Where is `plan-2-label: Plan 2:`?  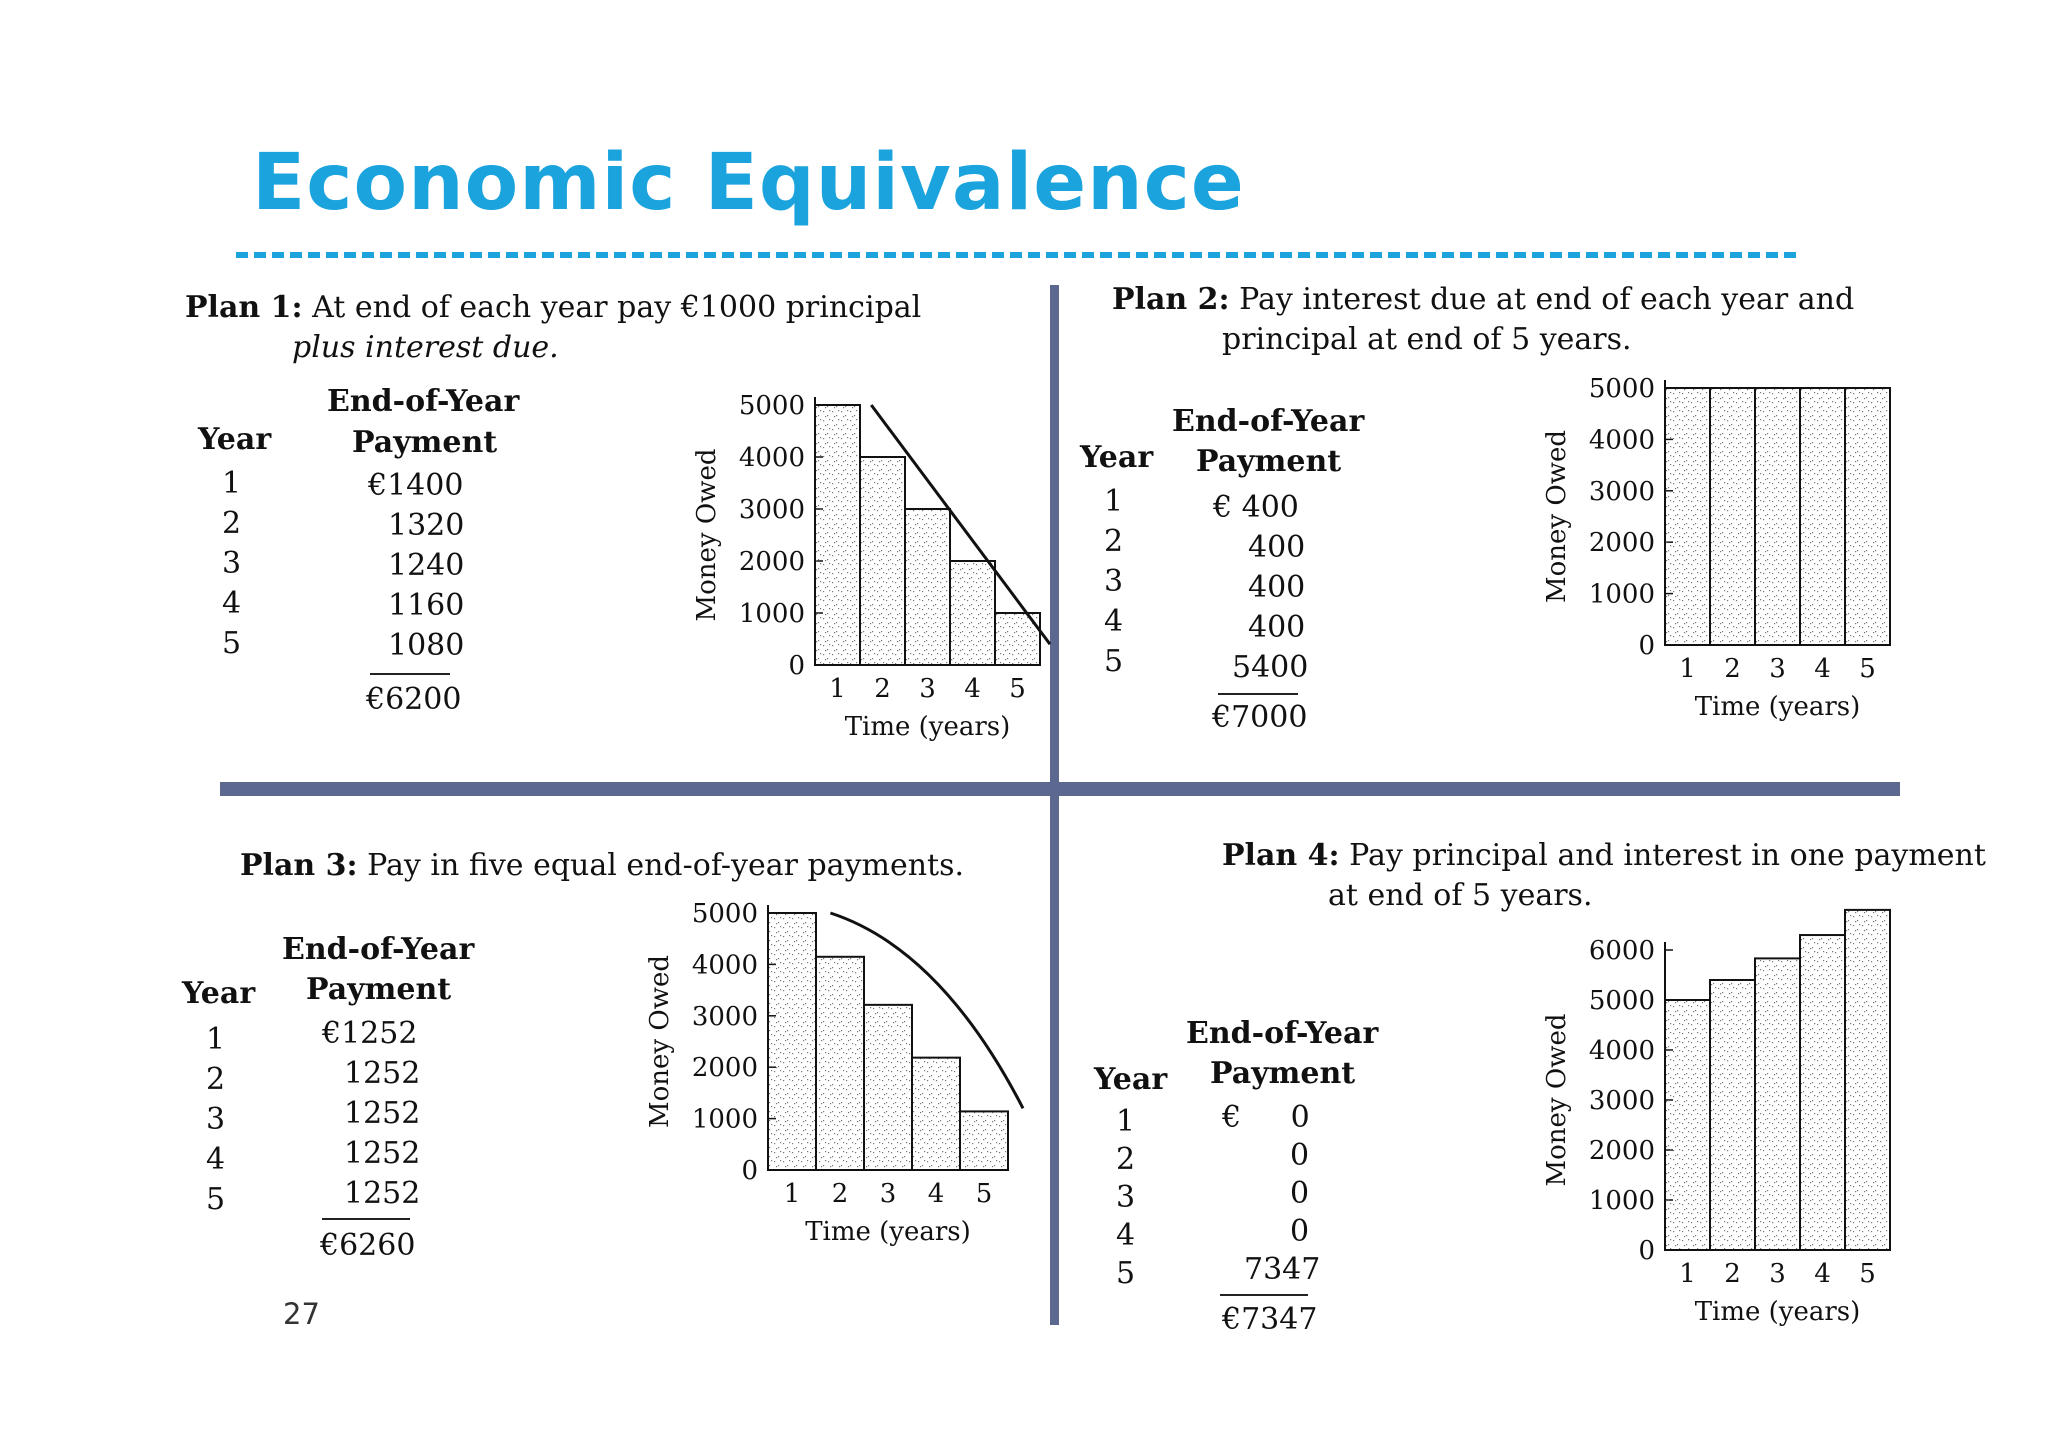
plan-2-label: Plan 2: is located at coordinates (1171, 299).